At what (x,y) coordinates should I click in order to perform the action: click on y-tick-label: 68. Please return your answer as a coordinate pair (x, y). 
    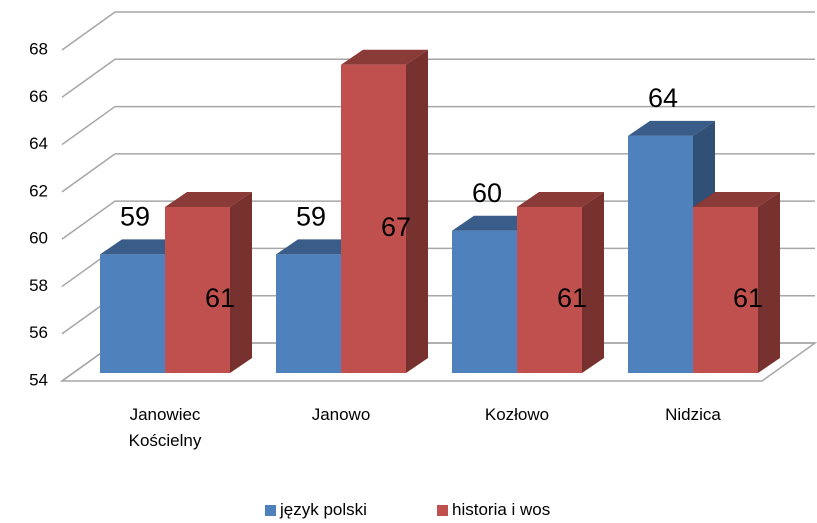
    Looking at the image, I should click on (38, 48).